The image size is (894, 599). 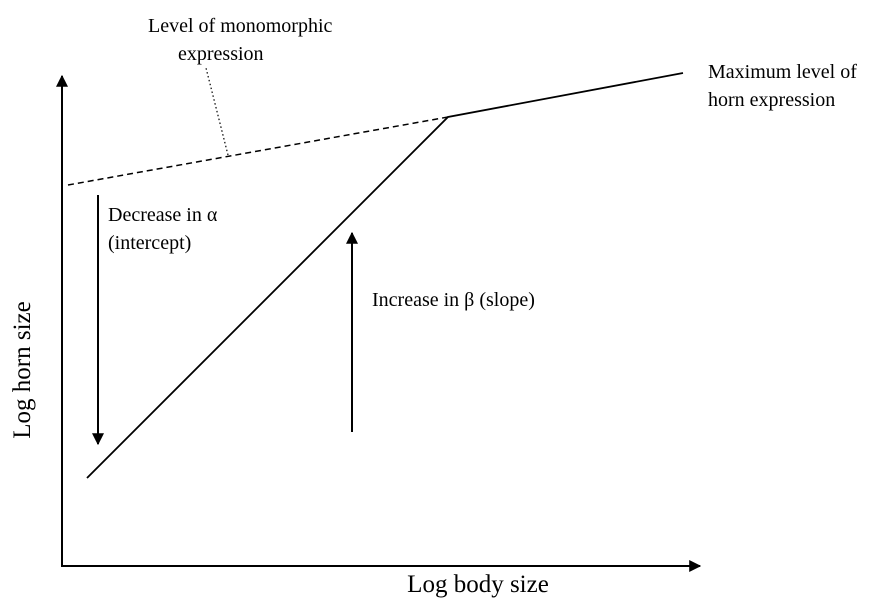 What do you see at coordinates (240, 26) in the screenshot?
I see `label: Level of monomorphic` at bounding box center [240, 26].